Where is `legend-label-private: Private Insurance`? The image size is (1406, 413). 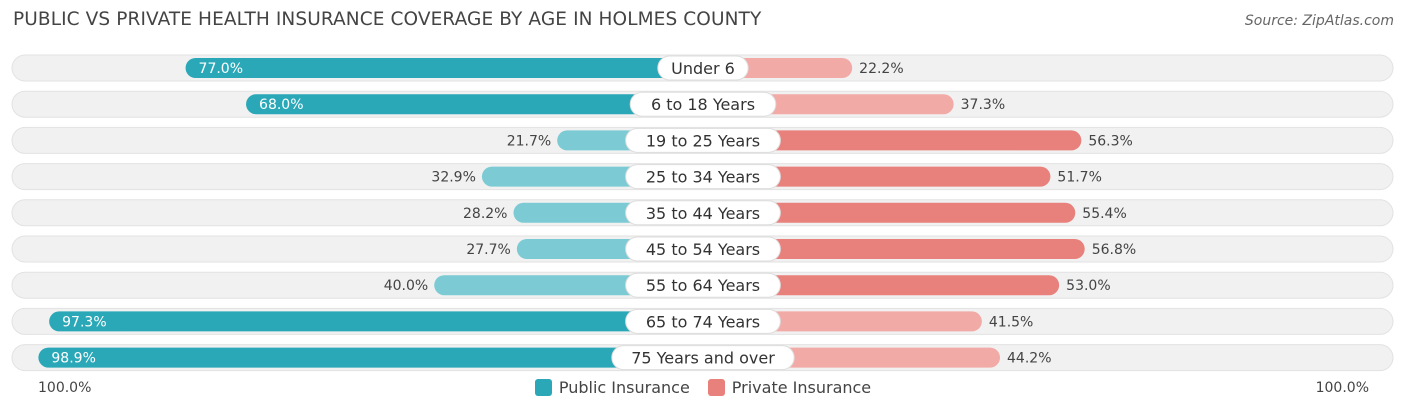 legend-label-private: Private Insurance is located at coordinates (801, 387).